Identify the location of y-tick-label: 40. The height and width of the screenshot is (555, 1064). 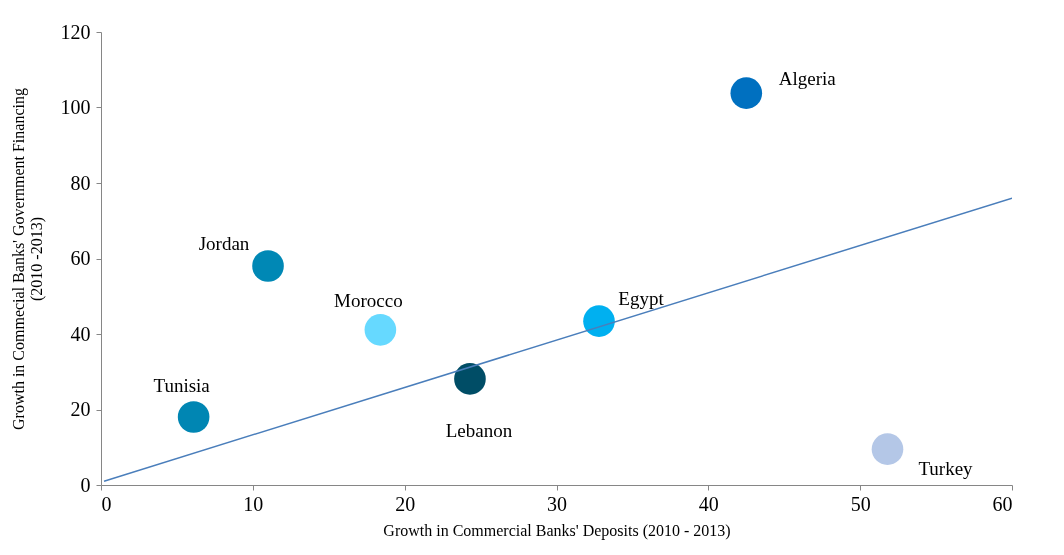
(80, 333).